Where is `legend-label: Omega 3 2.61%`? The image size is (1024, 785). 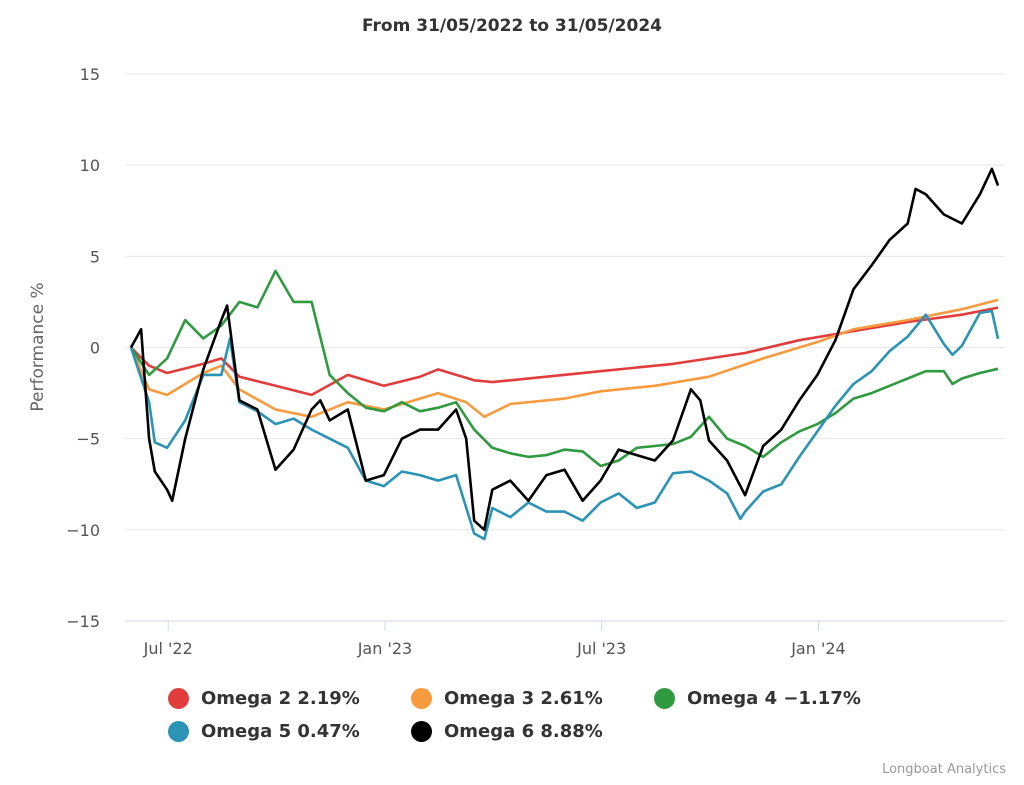 legend-label: Omega 3 2.61% is located at coordinates (523, 698).